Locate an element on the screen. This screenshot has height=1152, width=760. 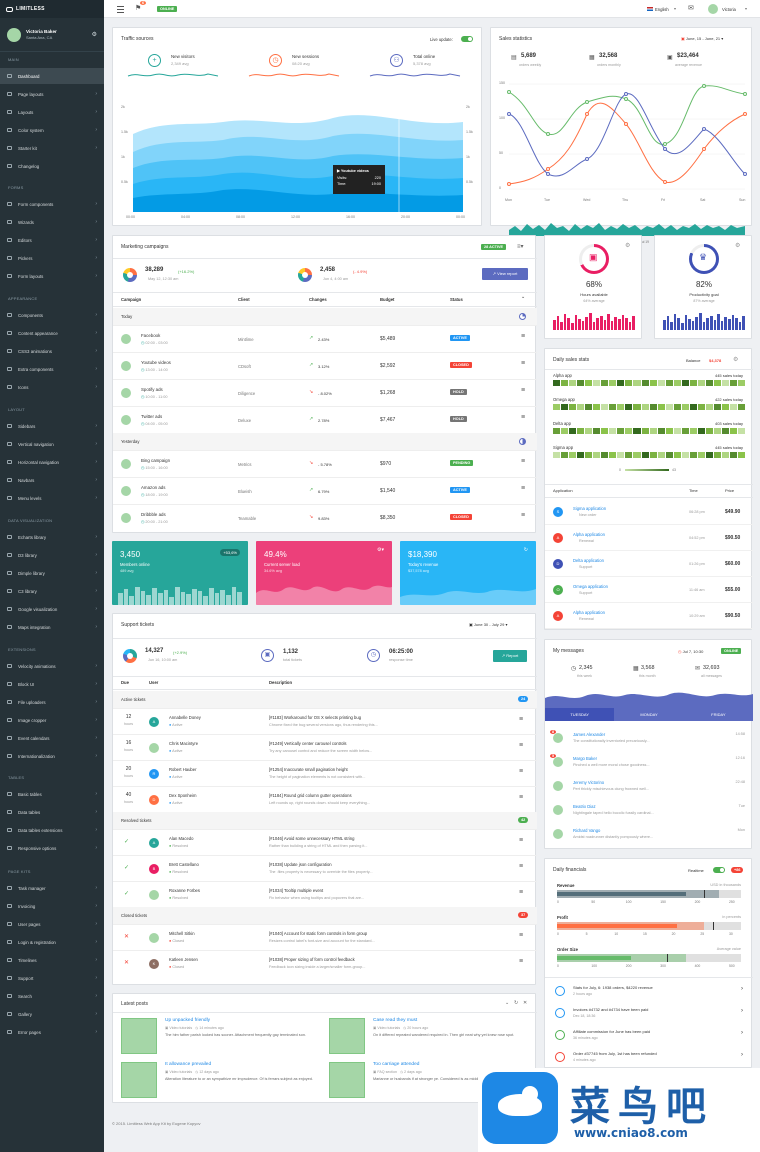
sidebar-item-responsive-options: Responsive options › is located at coordinates (52, 848).